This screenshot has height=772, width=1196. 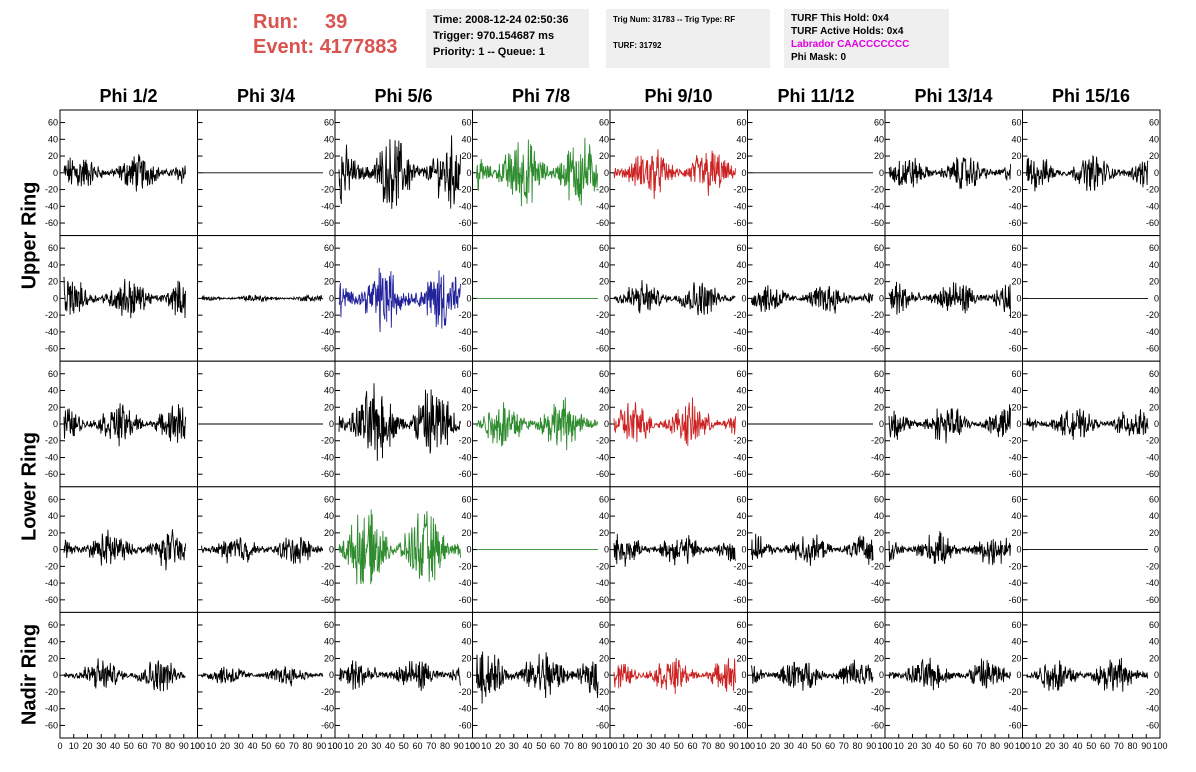 I want to click on panel-frame, so click(x=678, y=549).